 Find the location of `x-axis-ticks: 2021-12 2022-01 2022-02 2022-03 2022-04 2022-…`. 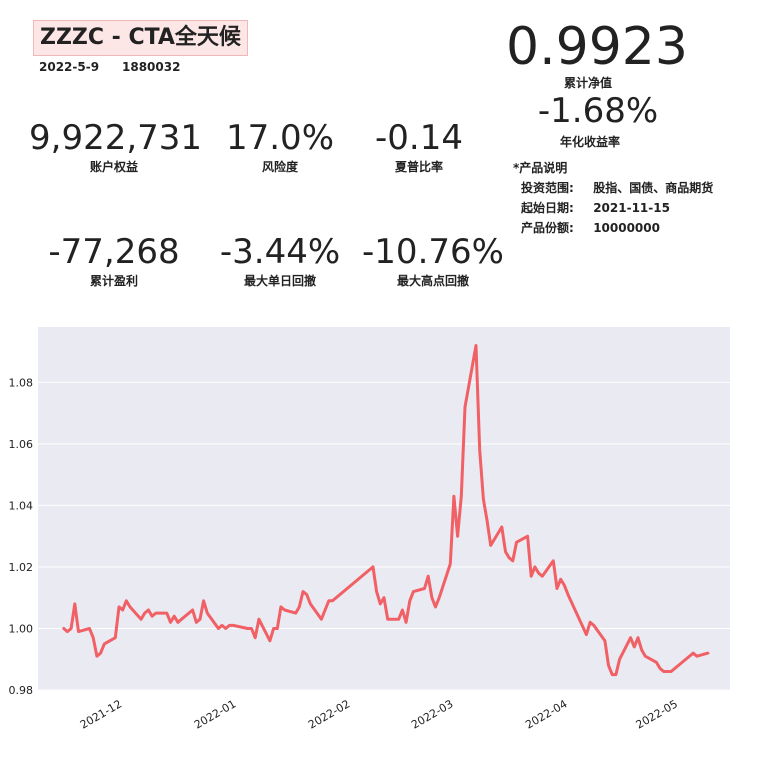

x-axis-ticks: 2021-12 2022-01 2022-02 2022-03 2022-04 2022-… is located at coordinates (379, 714).